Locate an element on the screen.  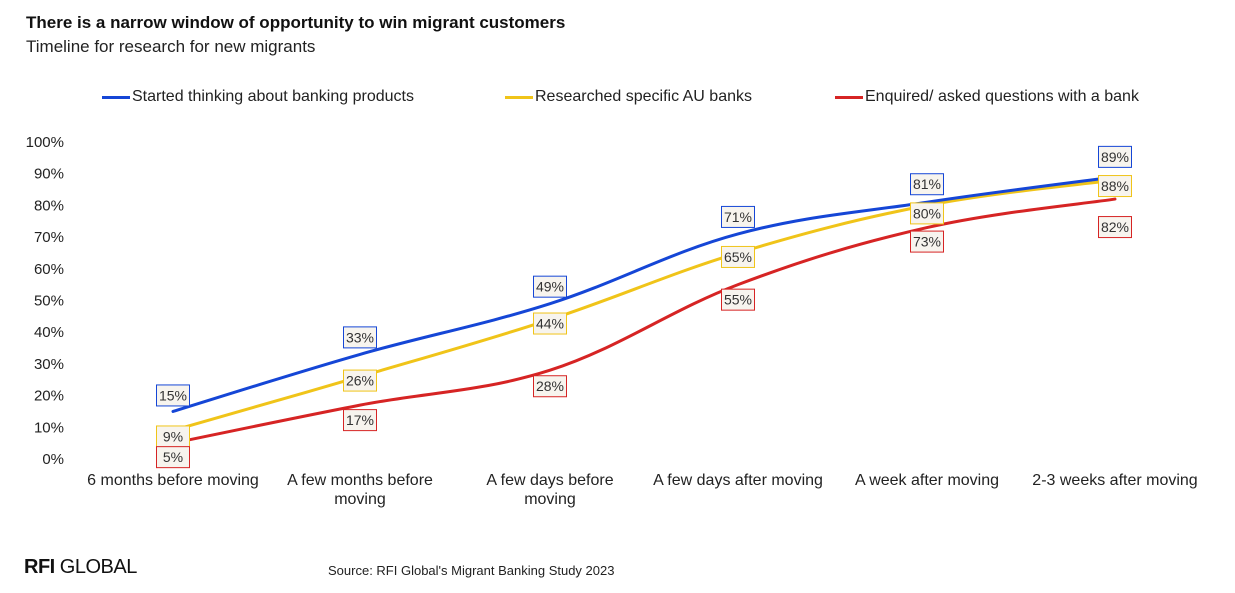
y-tick-label: 50% is located at coordinates (49, 301).